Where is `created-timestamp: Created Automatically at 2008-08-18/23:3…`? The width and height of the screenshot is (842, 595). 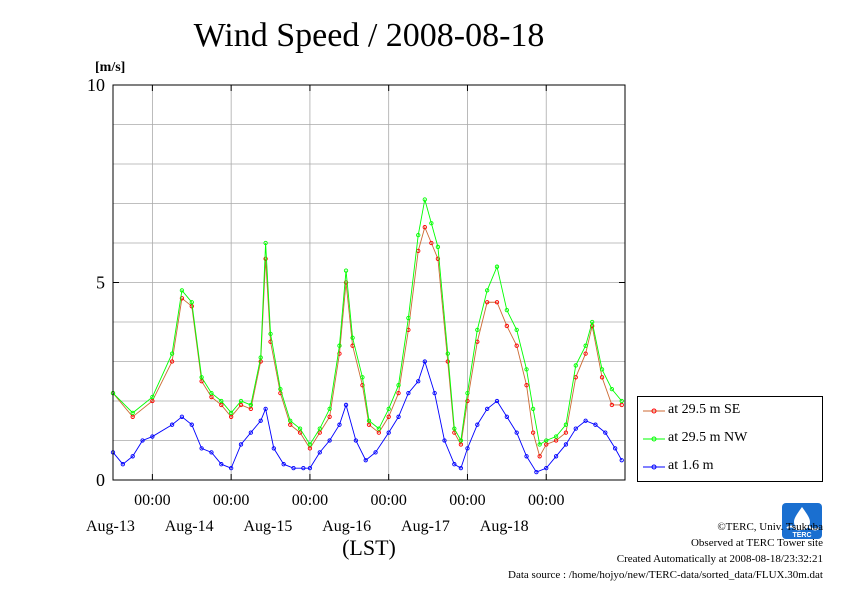 created-timestamp: Created Automatically at 2008-08-18/23:3… is located at coordinates (719, 559).